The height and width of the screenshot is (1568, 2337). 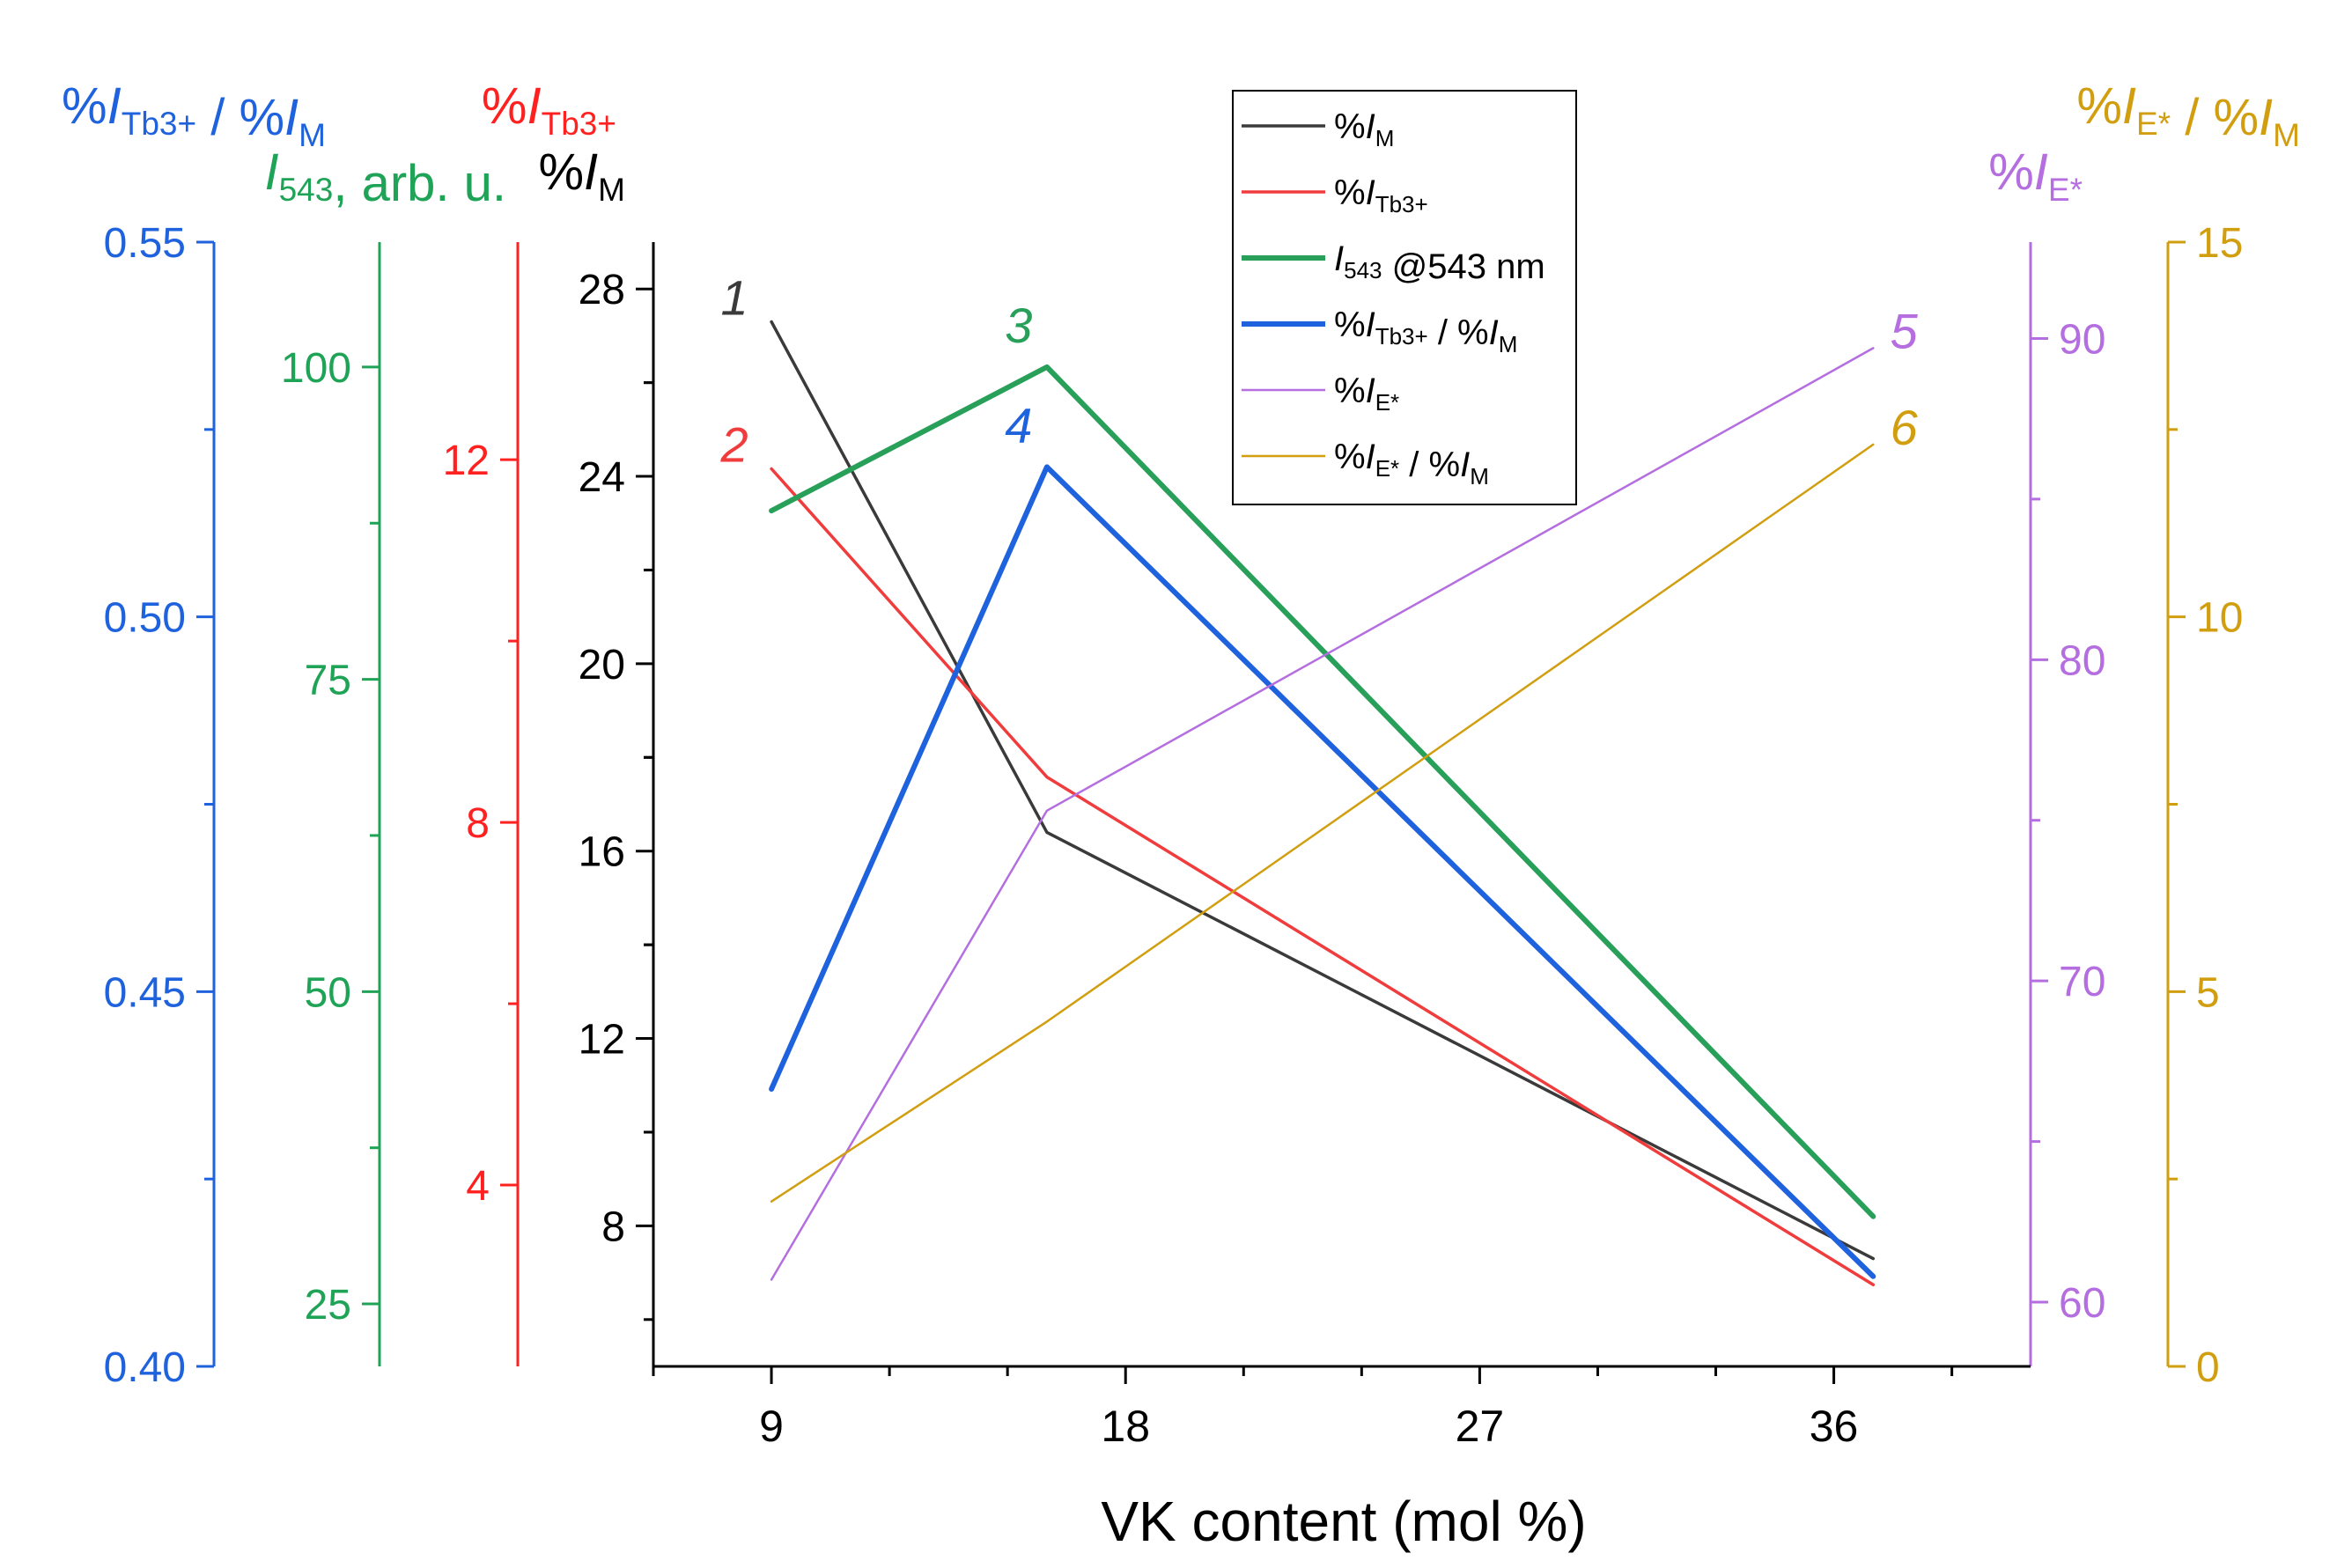 What do you see at coordinates (2188, 734) in the screenshot?
I see `y-axis-ieratio: 0 5 10 15 %IE* / %IM` at bounding box center [2188, 734].